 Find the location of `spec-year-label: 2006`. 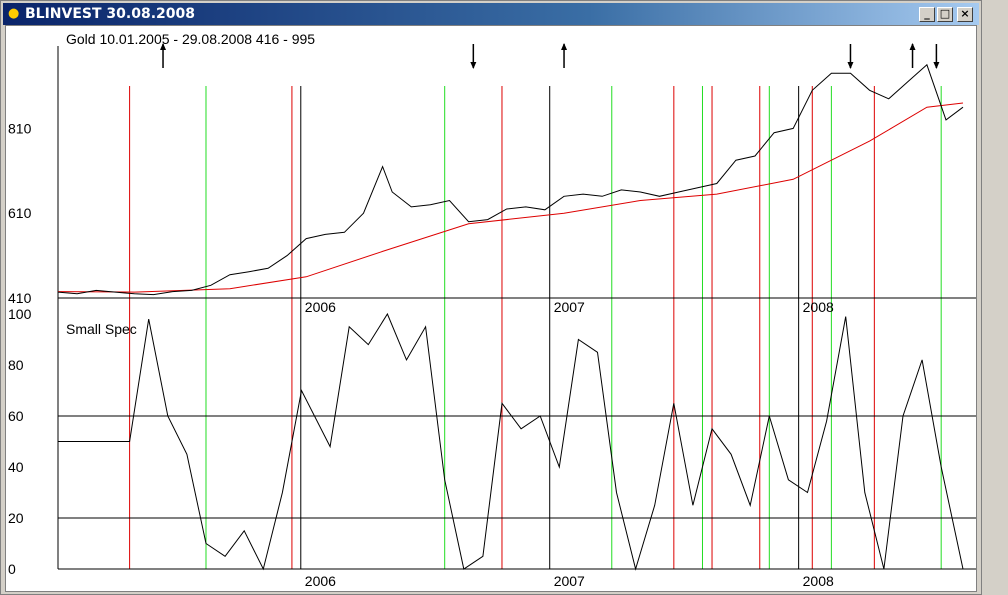

spec-year-label: 2006 is located at coordinates (320, 581).